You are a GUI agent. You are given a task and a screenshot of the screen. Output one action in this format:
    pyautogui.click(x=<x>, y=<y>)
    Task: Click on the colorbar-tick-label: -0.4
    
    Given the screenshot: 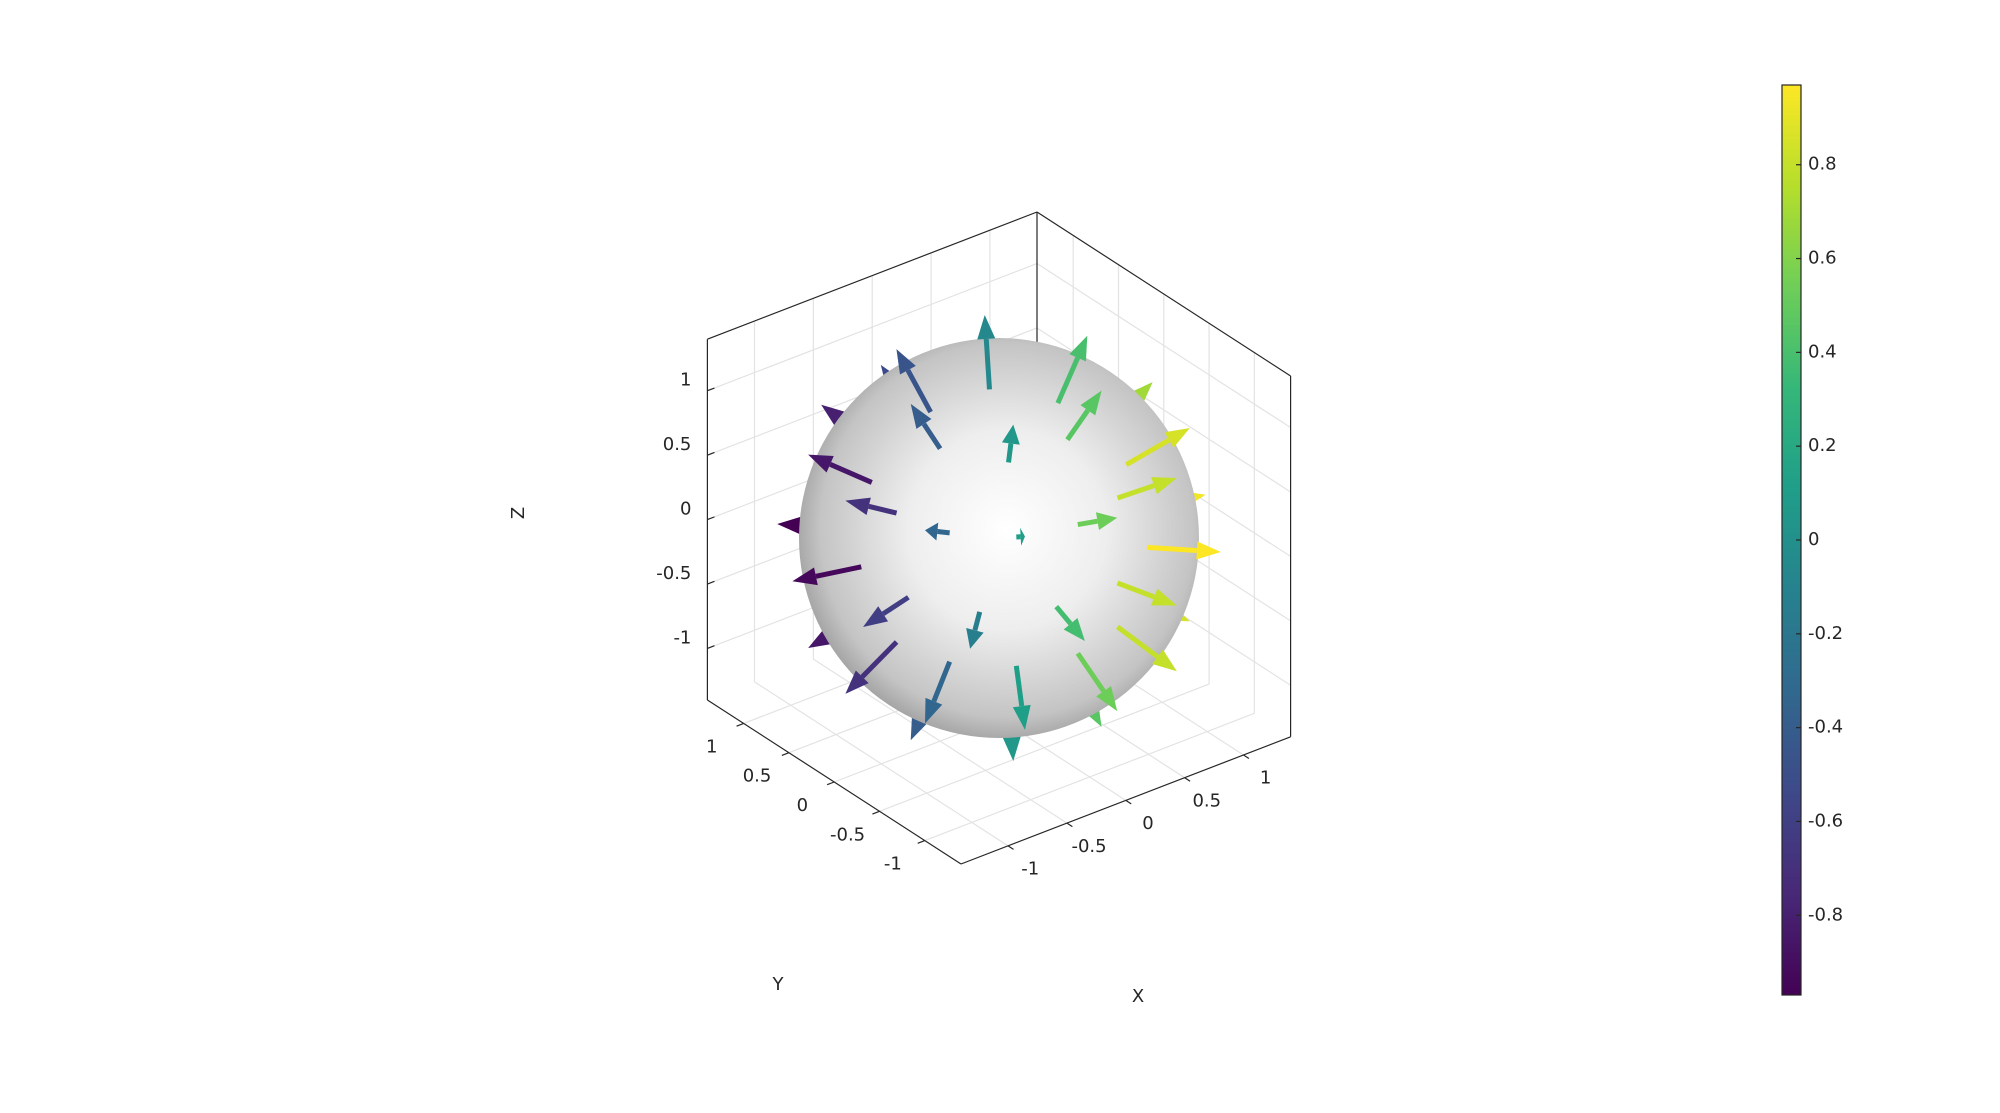 What is the action you would take?
    pyautogui.click(x=1825, y=727)
    